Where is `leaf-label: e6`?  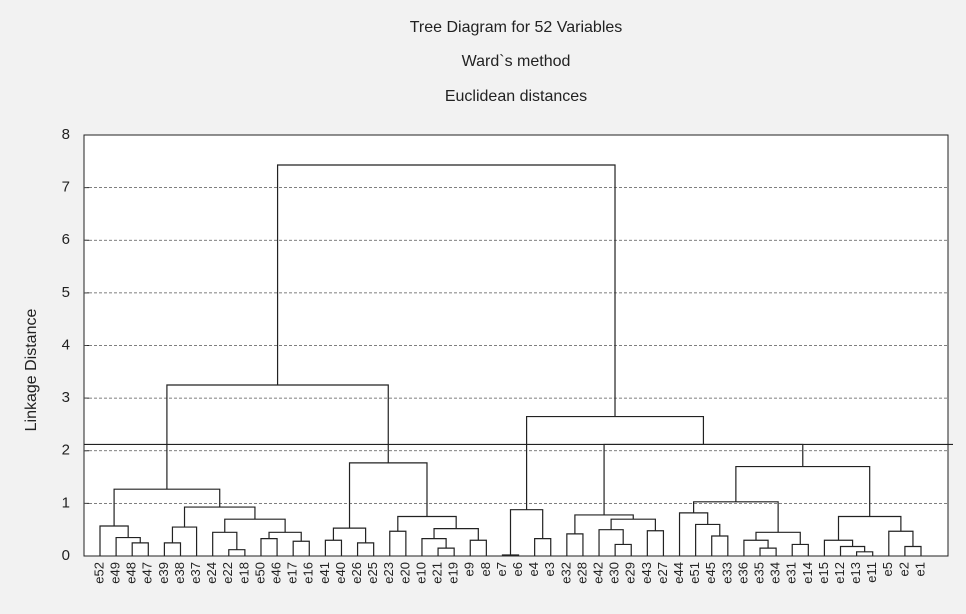 leaf-label: e6 is located at coordinates (517, 569).